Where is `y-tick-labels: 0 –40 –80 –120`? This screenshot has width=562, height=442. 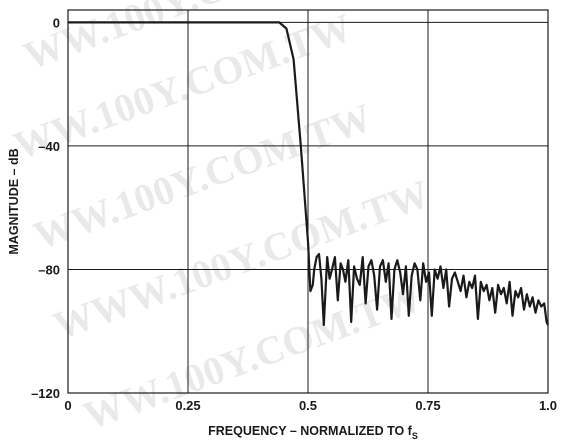 y-tick-labels: 0 –40 –80 –120 is located at coordinates (45, 208).